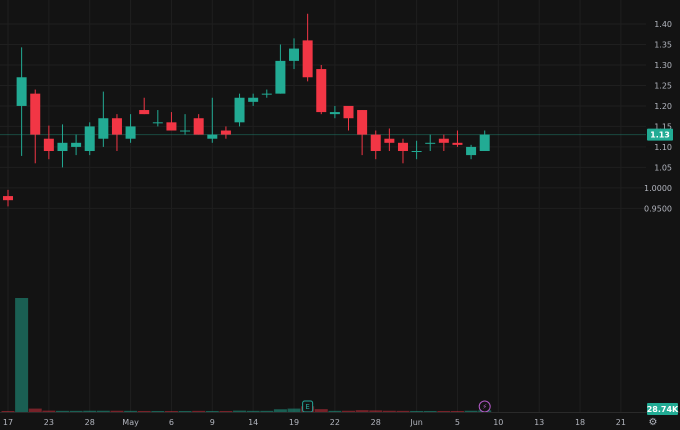 The width and height of the screenshot is (680, 430). I want to click on volume-label: 28.74K, so click(663, 409).